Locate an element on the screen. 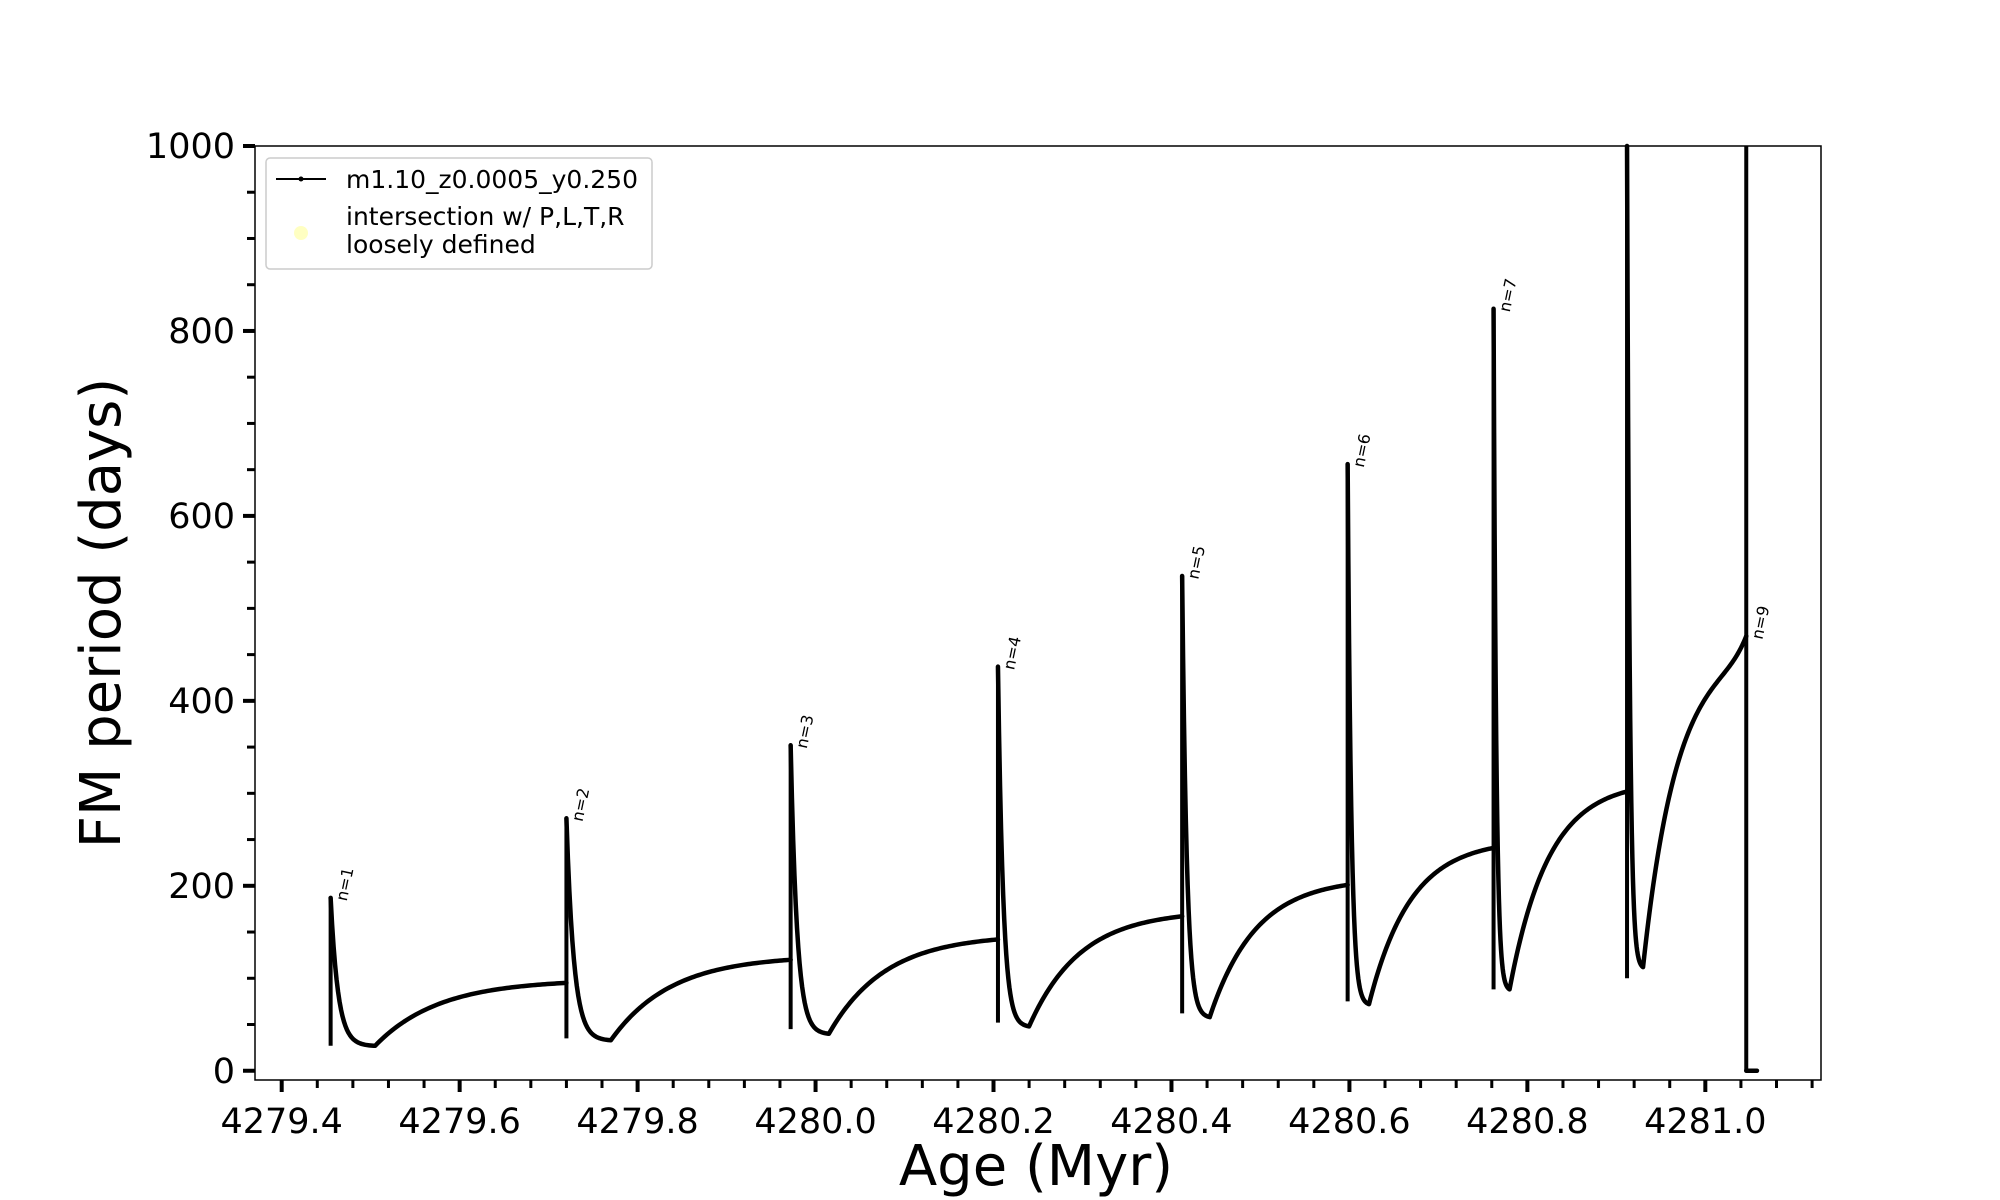 This screenshot has height=1200, width=2000. y-tick-label: 1000 is located at coordinates (190, 147).